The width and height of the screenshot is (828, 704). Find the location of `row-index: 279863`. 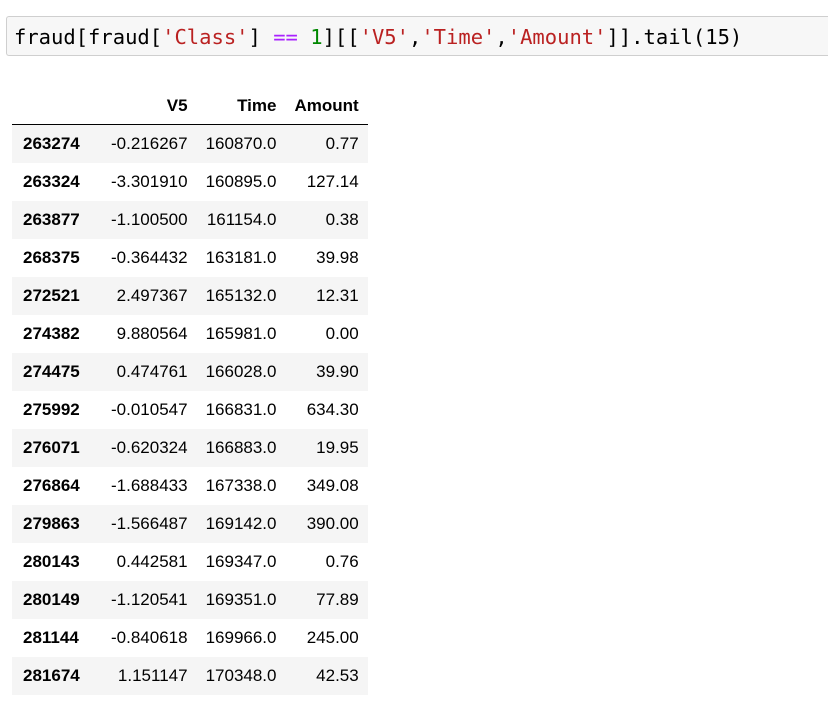

row-index: 279863 is located at coordinates (51, 523).